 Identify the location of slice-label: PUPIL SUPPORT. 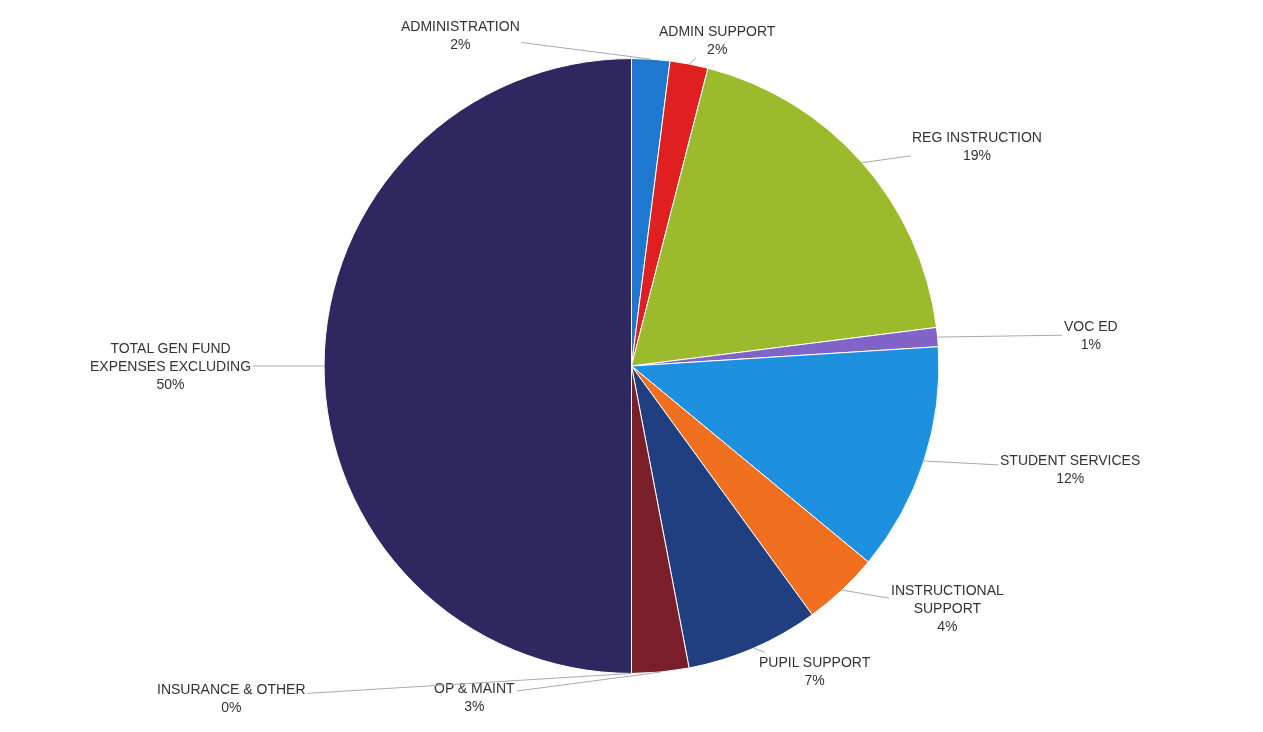
(815, 662).